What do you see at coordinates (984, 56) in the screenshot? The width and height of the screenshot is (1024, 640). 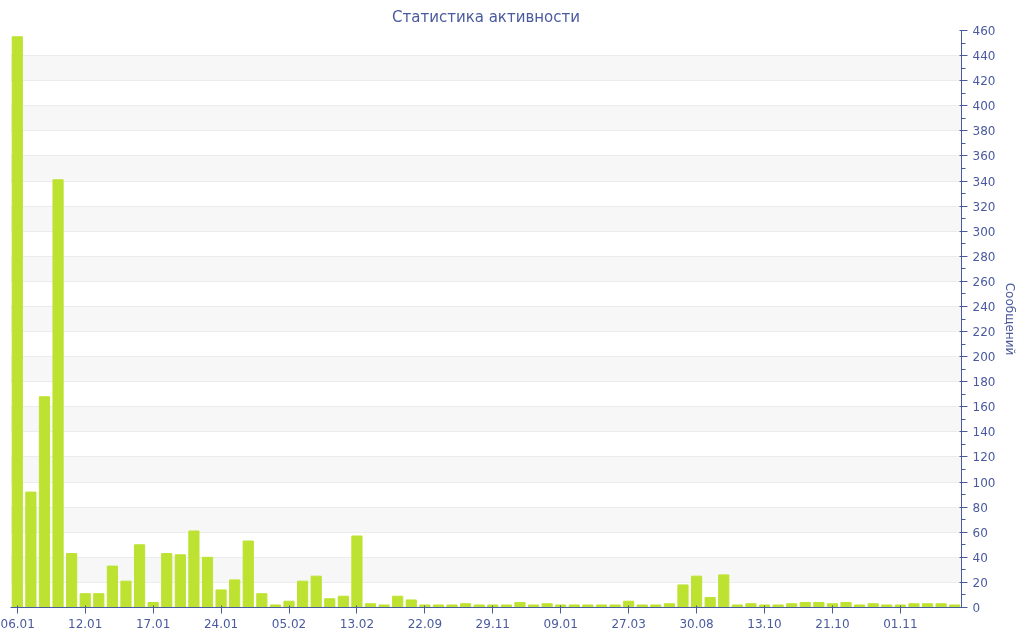 I see `y-tick-label: 440` at bounding box center [984, 56].